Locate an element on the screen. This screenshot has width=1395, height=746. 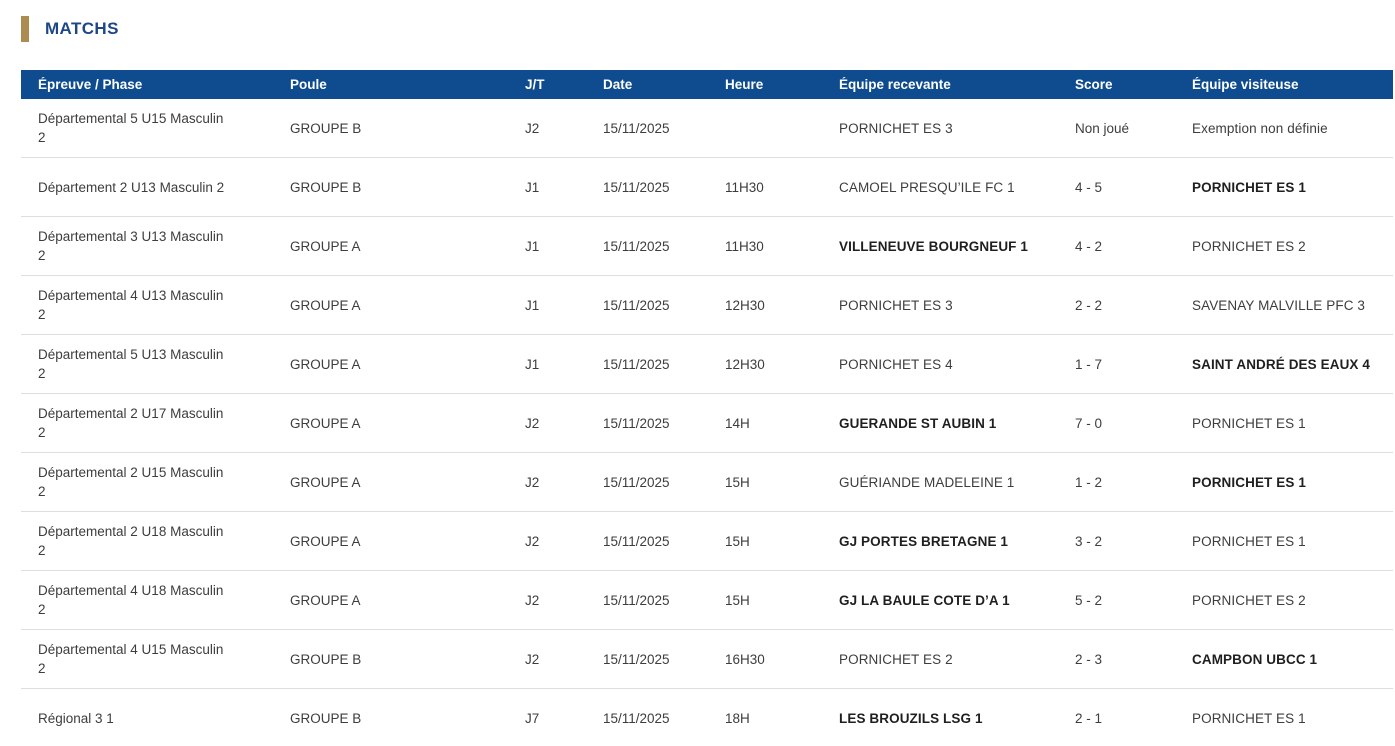
cell-away-team: Exemption non définie is located at coordinates (1260, 128).